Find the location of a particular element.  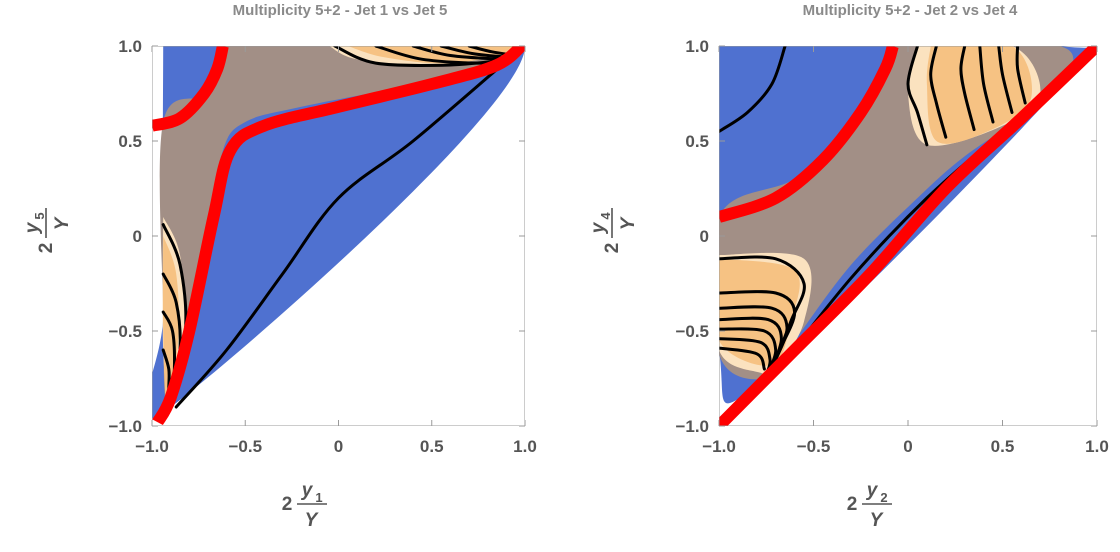

x-axis-label: 2 y 1 Y is located at coordinates (304, 505).